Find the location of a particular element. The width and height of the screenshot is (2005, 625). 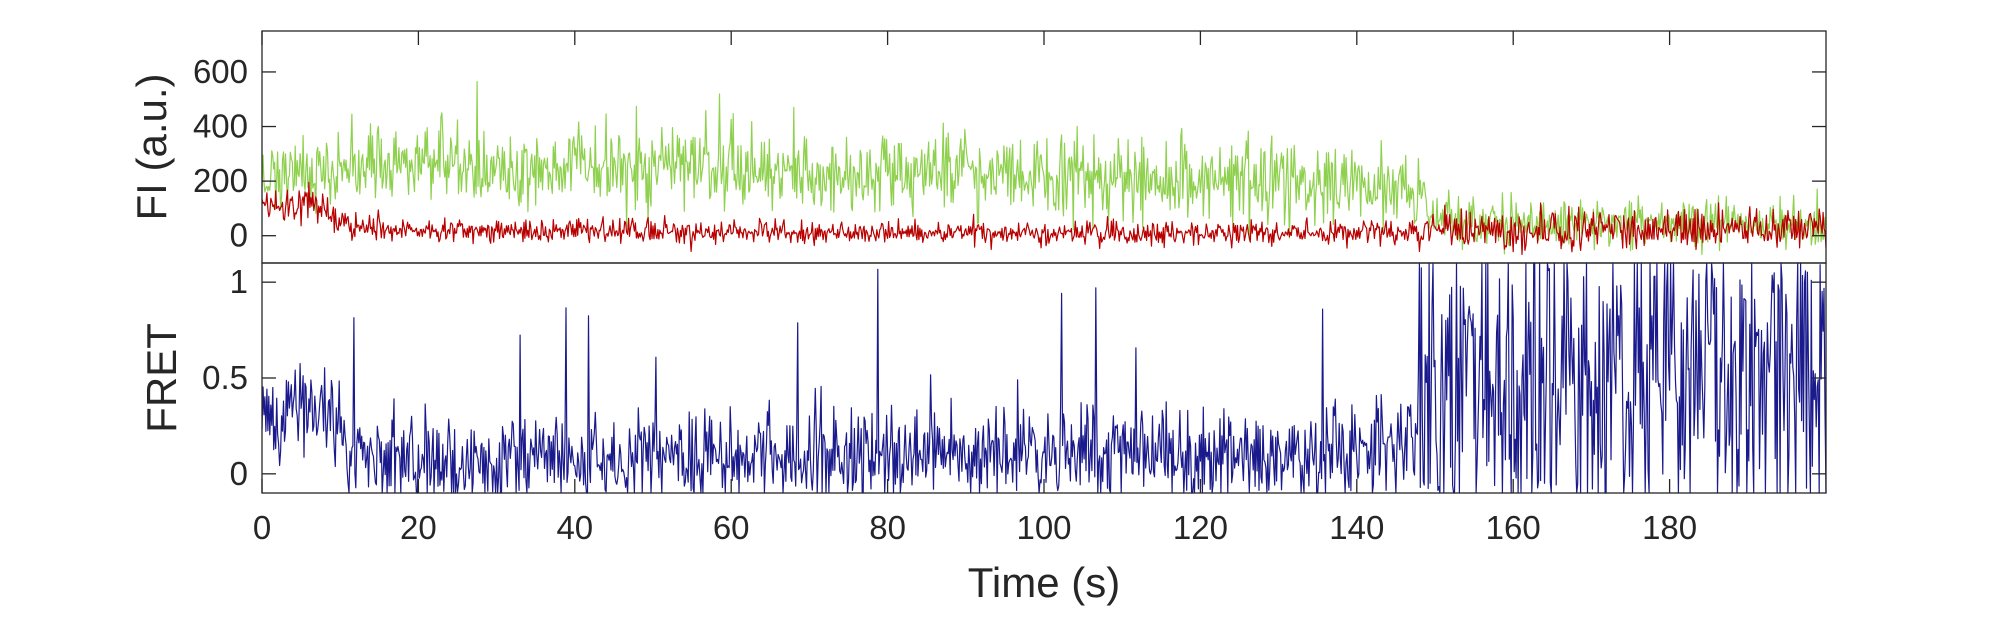

fluorescence-y-axis-label: FI (a.u.) is located at coordinates (151, 146).